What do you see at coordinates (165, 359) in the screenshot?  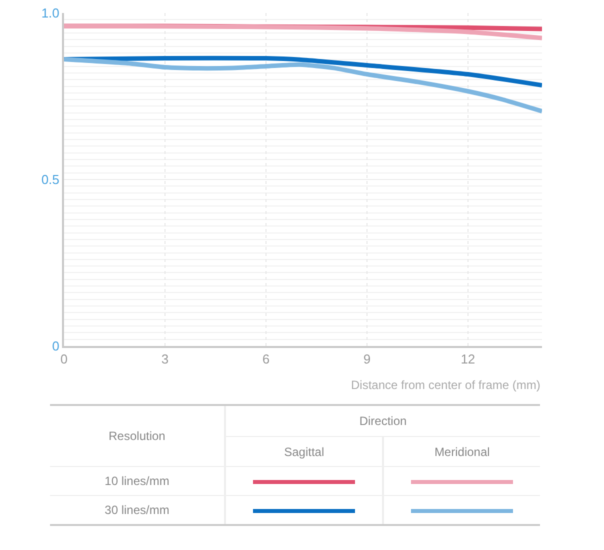 I see `x-tick-label: 3` at bounding box center [165, 359].